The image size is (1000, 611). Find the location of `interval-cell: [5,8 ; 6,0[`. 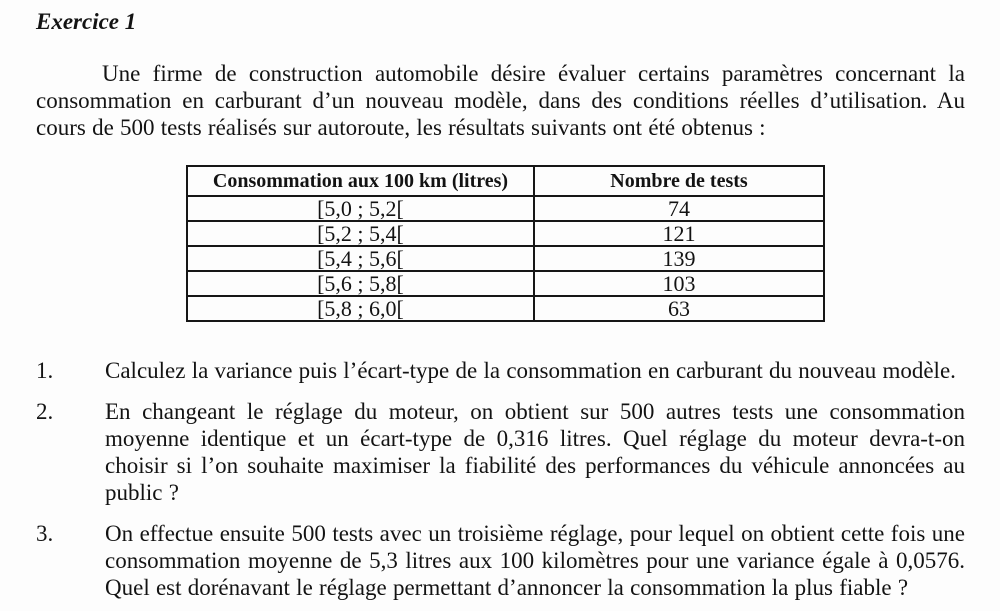

interval-cell: [5,8 ; 6,0[ is located at coordinates (360, 308).